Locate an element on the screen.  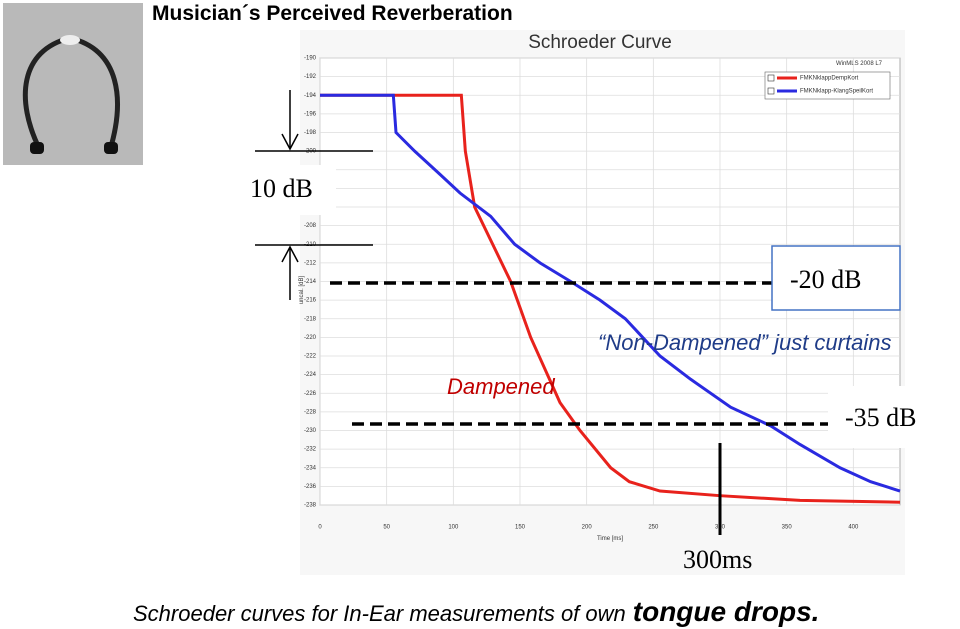
y-tick-label: -192 is located at coordinates (310, 77).